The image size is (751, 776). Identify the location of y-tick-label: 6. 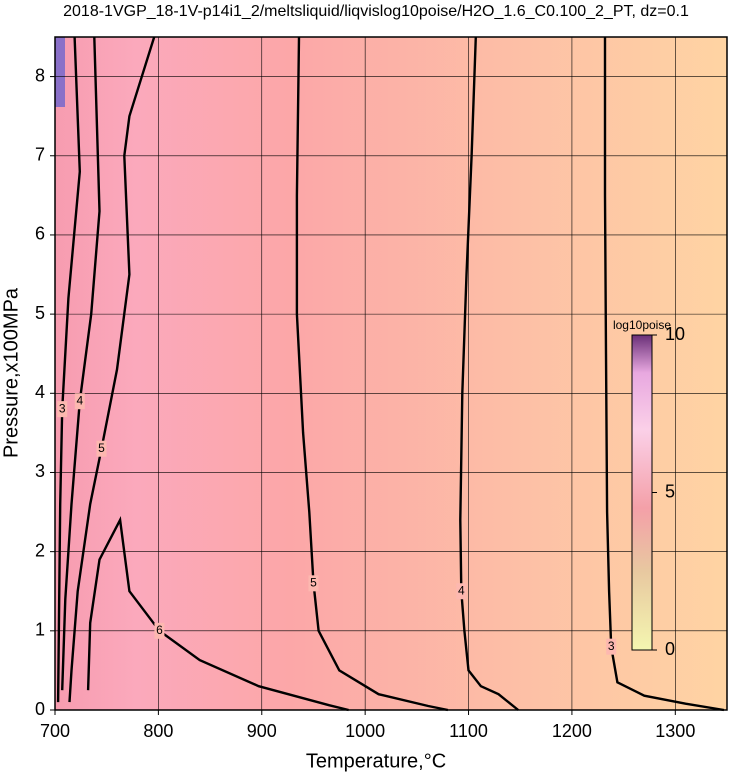
(40, 234).